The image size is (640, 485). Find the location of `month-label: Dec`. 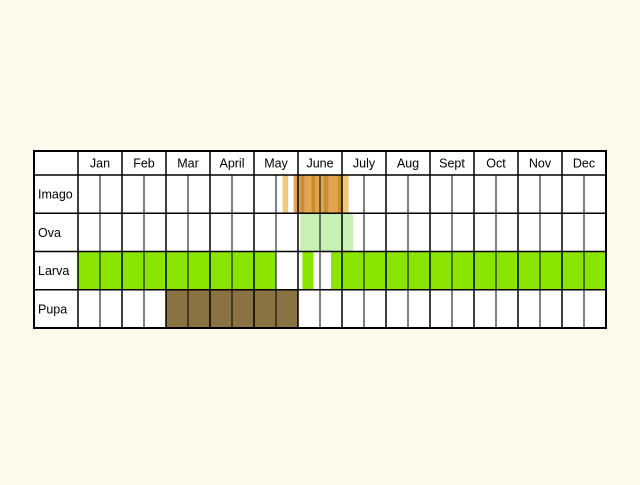

month-label: Dec is located at coordinates (584, 164).